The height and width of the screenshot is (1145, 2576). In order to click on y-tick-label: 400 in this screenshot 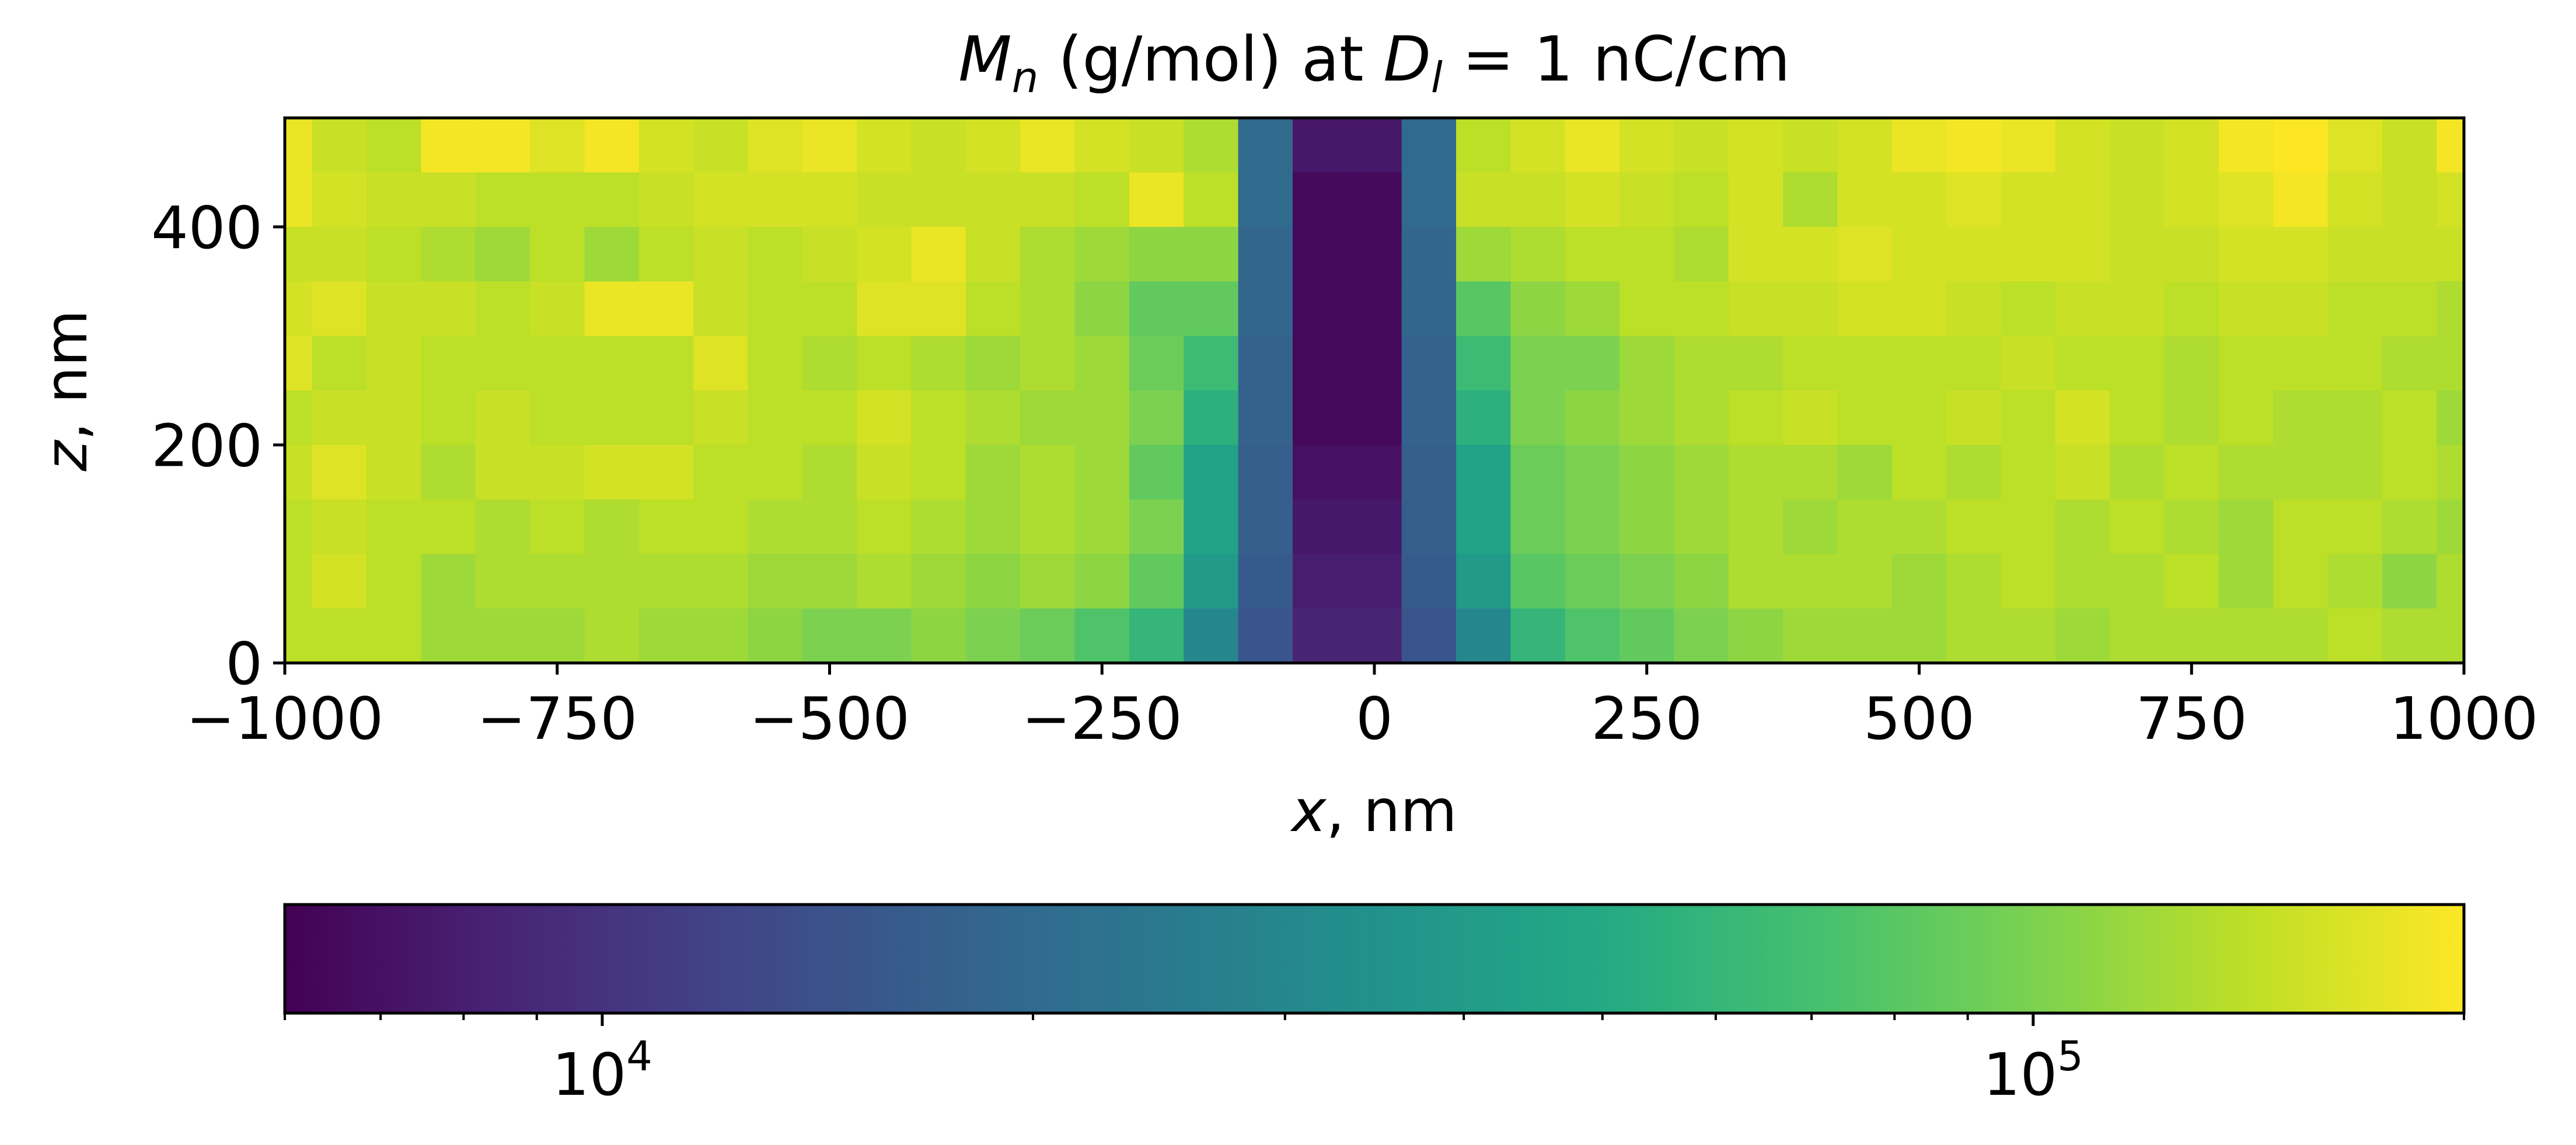, I will do `click(207, 228)`.